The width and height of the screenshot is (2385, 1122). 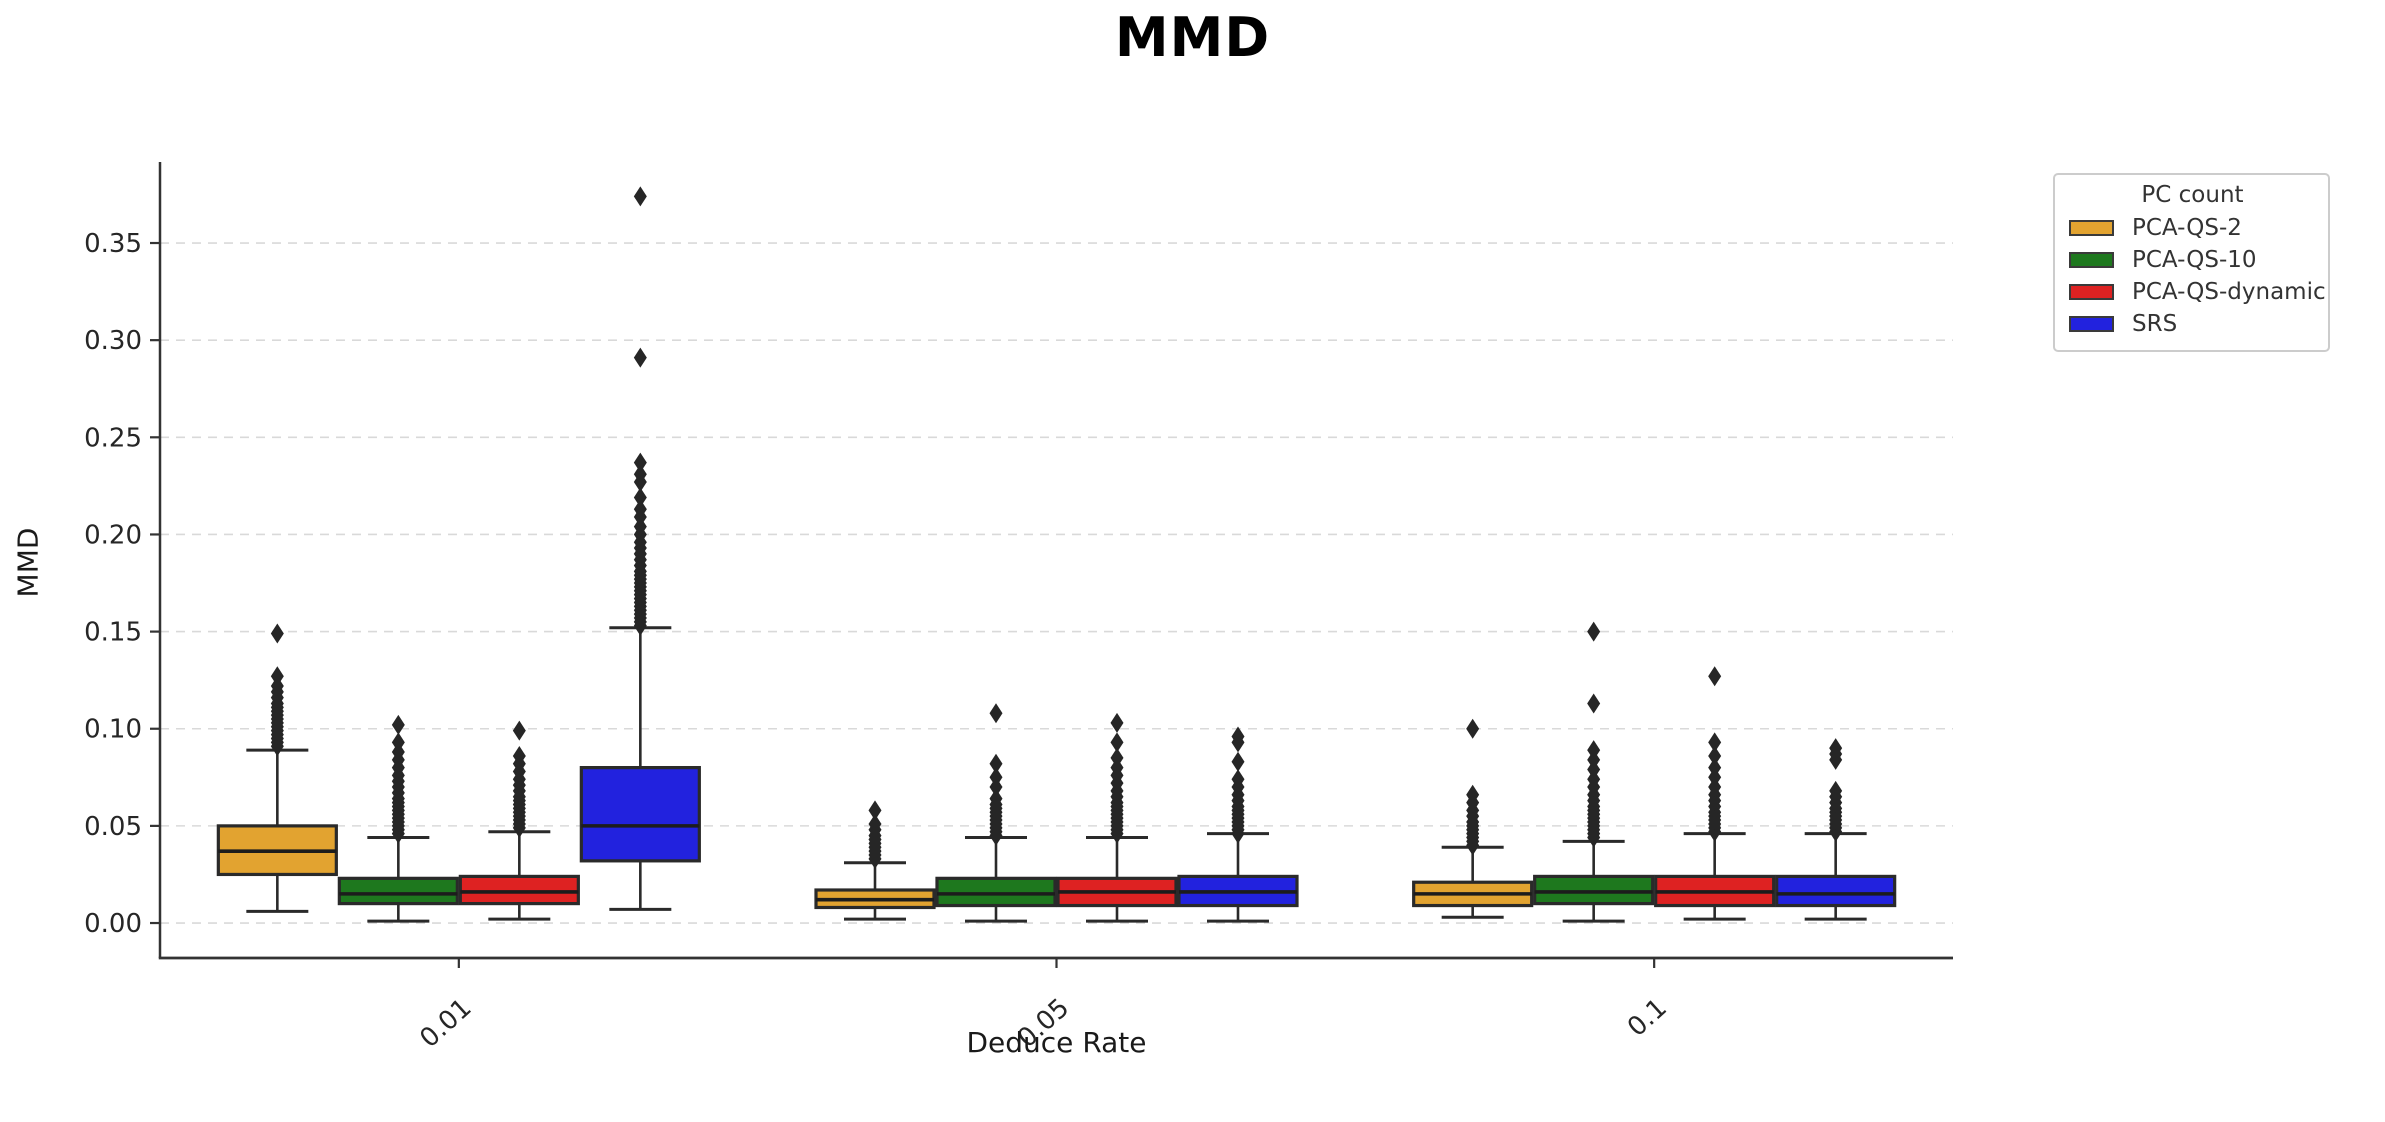 What do you see at coordinates (1836, 891) in the screenshot?
I see `box-SRS-0.1` at bounding box center [1836, 891].